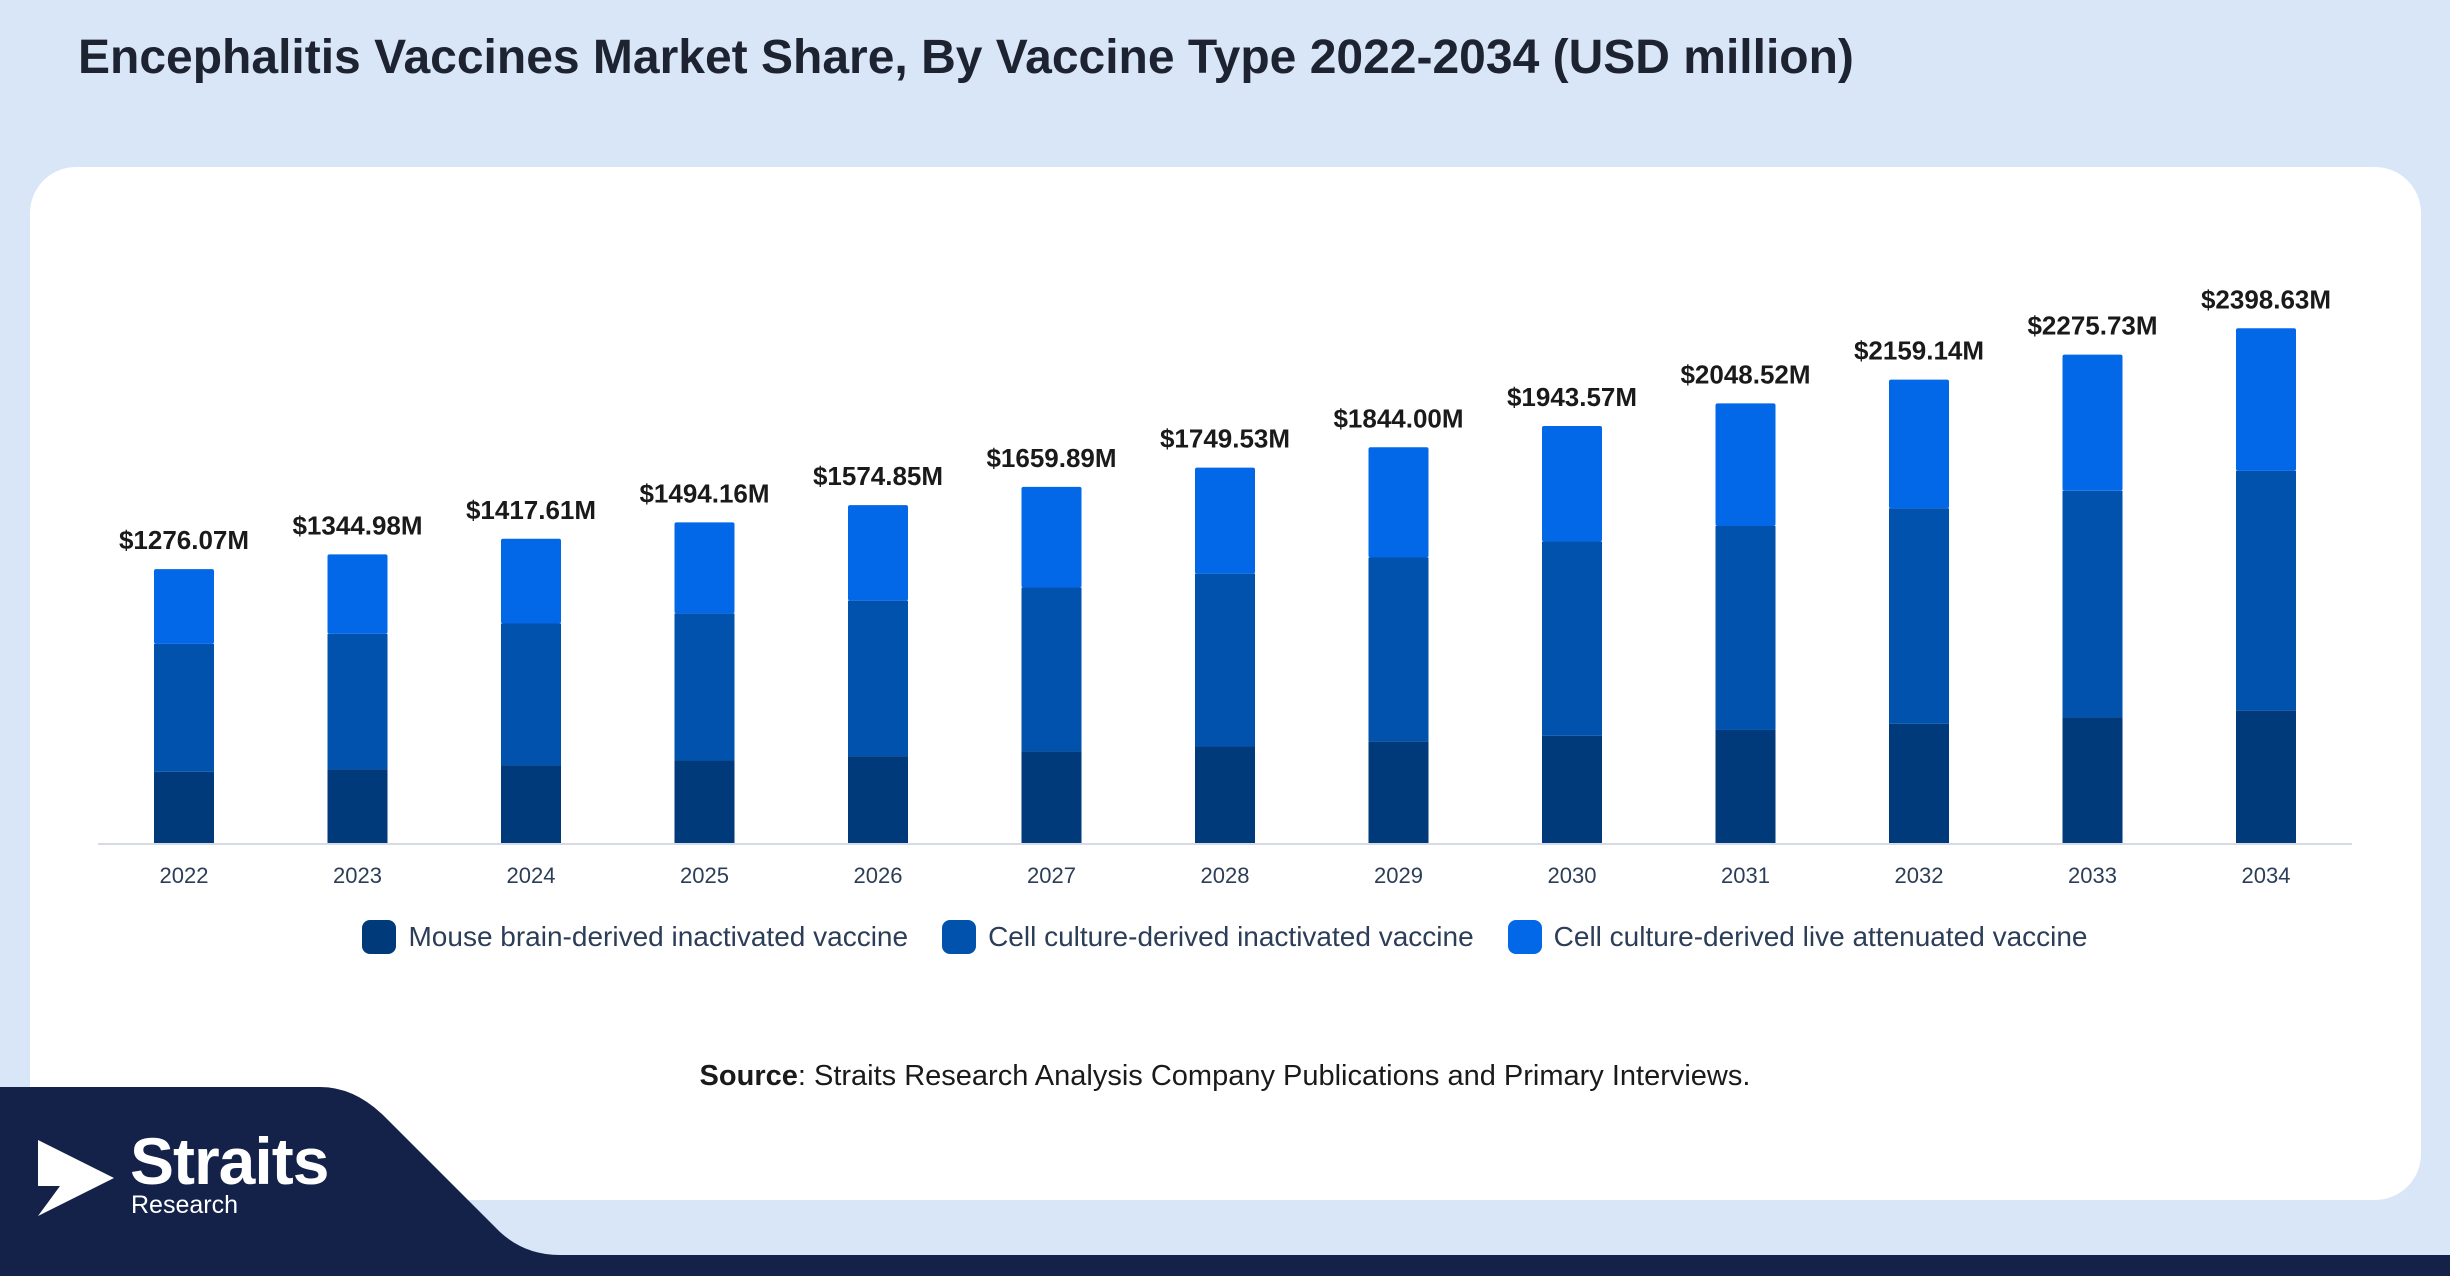 The image size is (2450, 1276). Describe the element at coordinates (1225, 520) in the screenshot. I see `bar-segment-3-2028` at that location.